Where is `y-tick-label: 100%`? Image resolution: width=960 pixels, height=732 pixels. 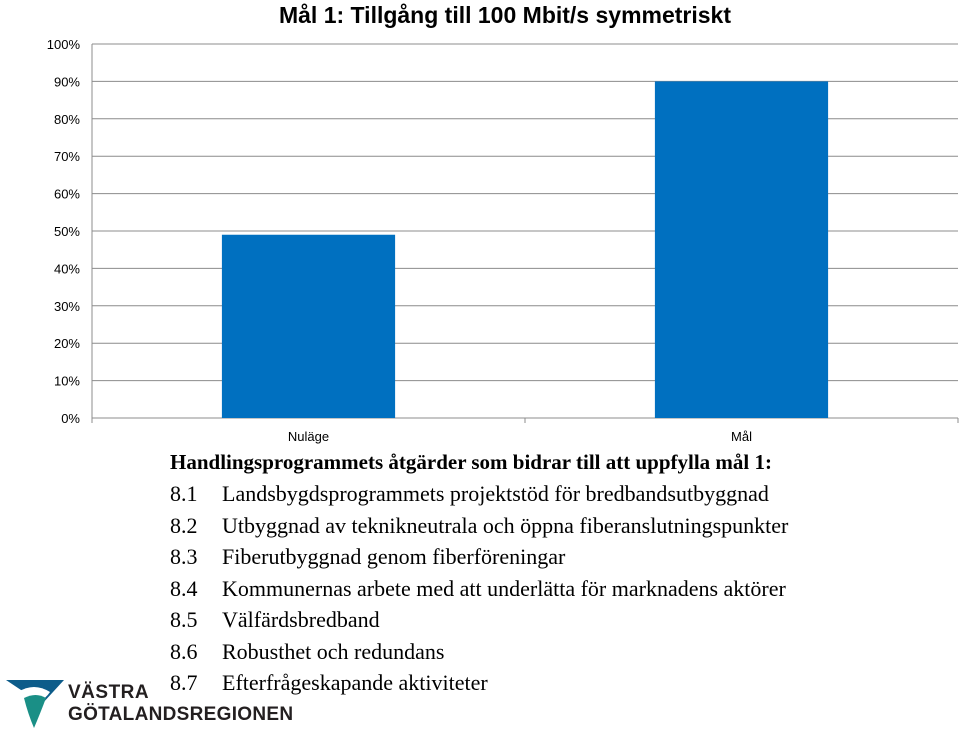
y-tick-label: 100% is located at coordinates (64, 44).